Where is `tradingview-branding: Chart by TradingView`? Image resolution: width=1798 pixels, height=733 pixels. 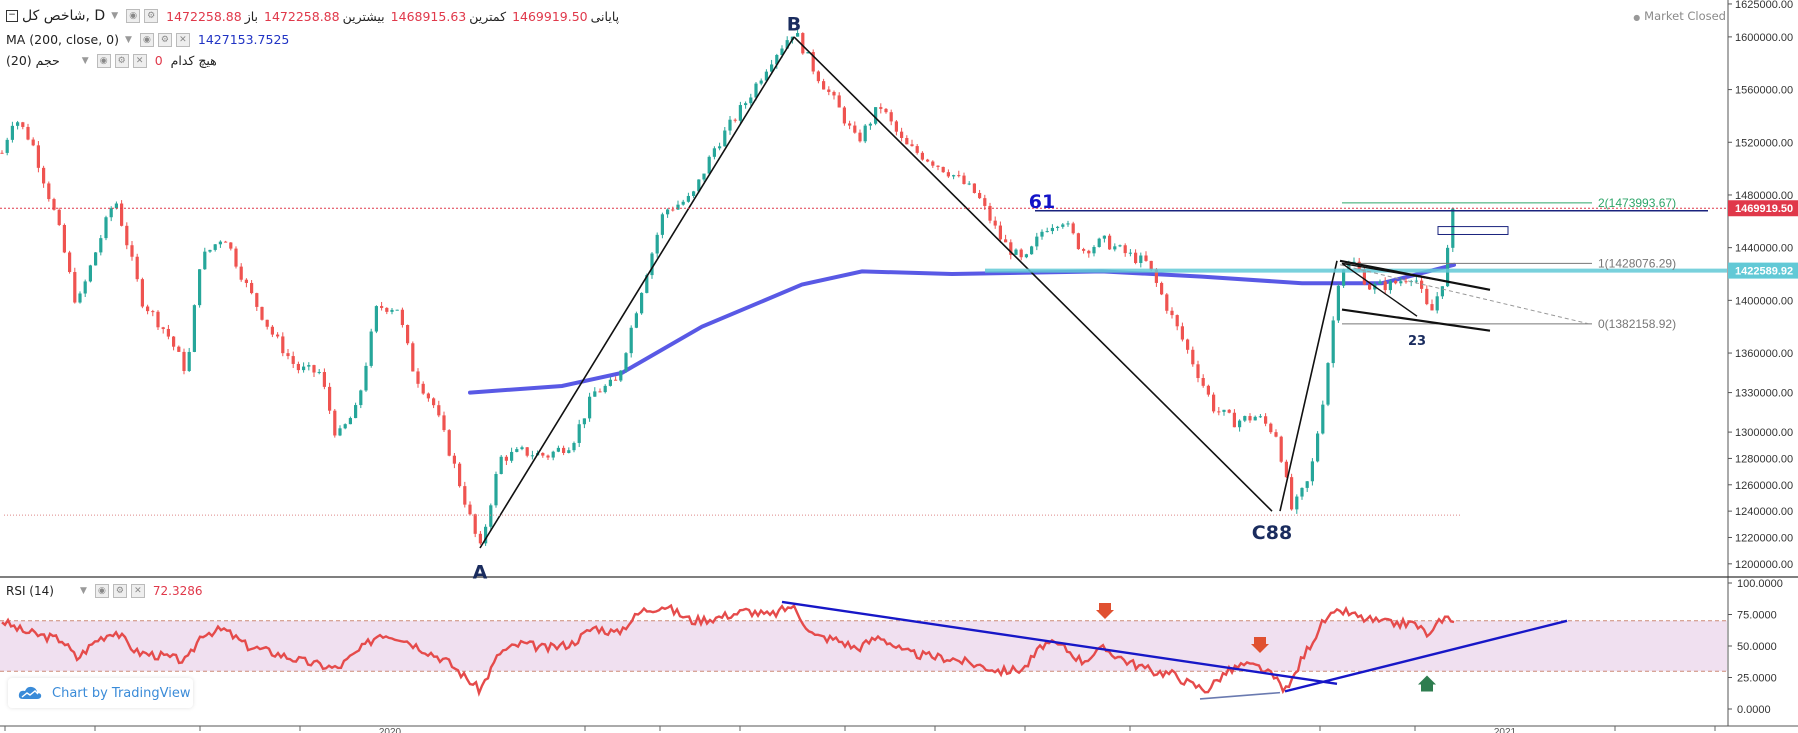
tradingview-branding: Chart by TradingView is located at coordinates (100, 693).